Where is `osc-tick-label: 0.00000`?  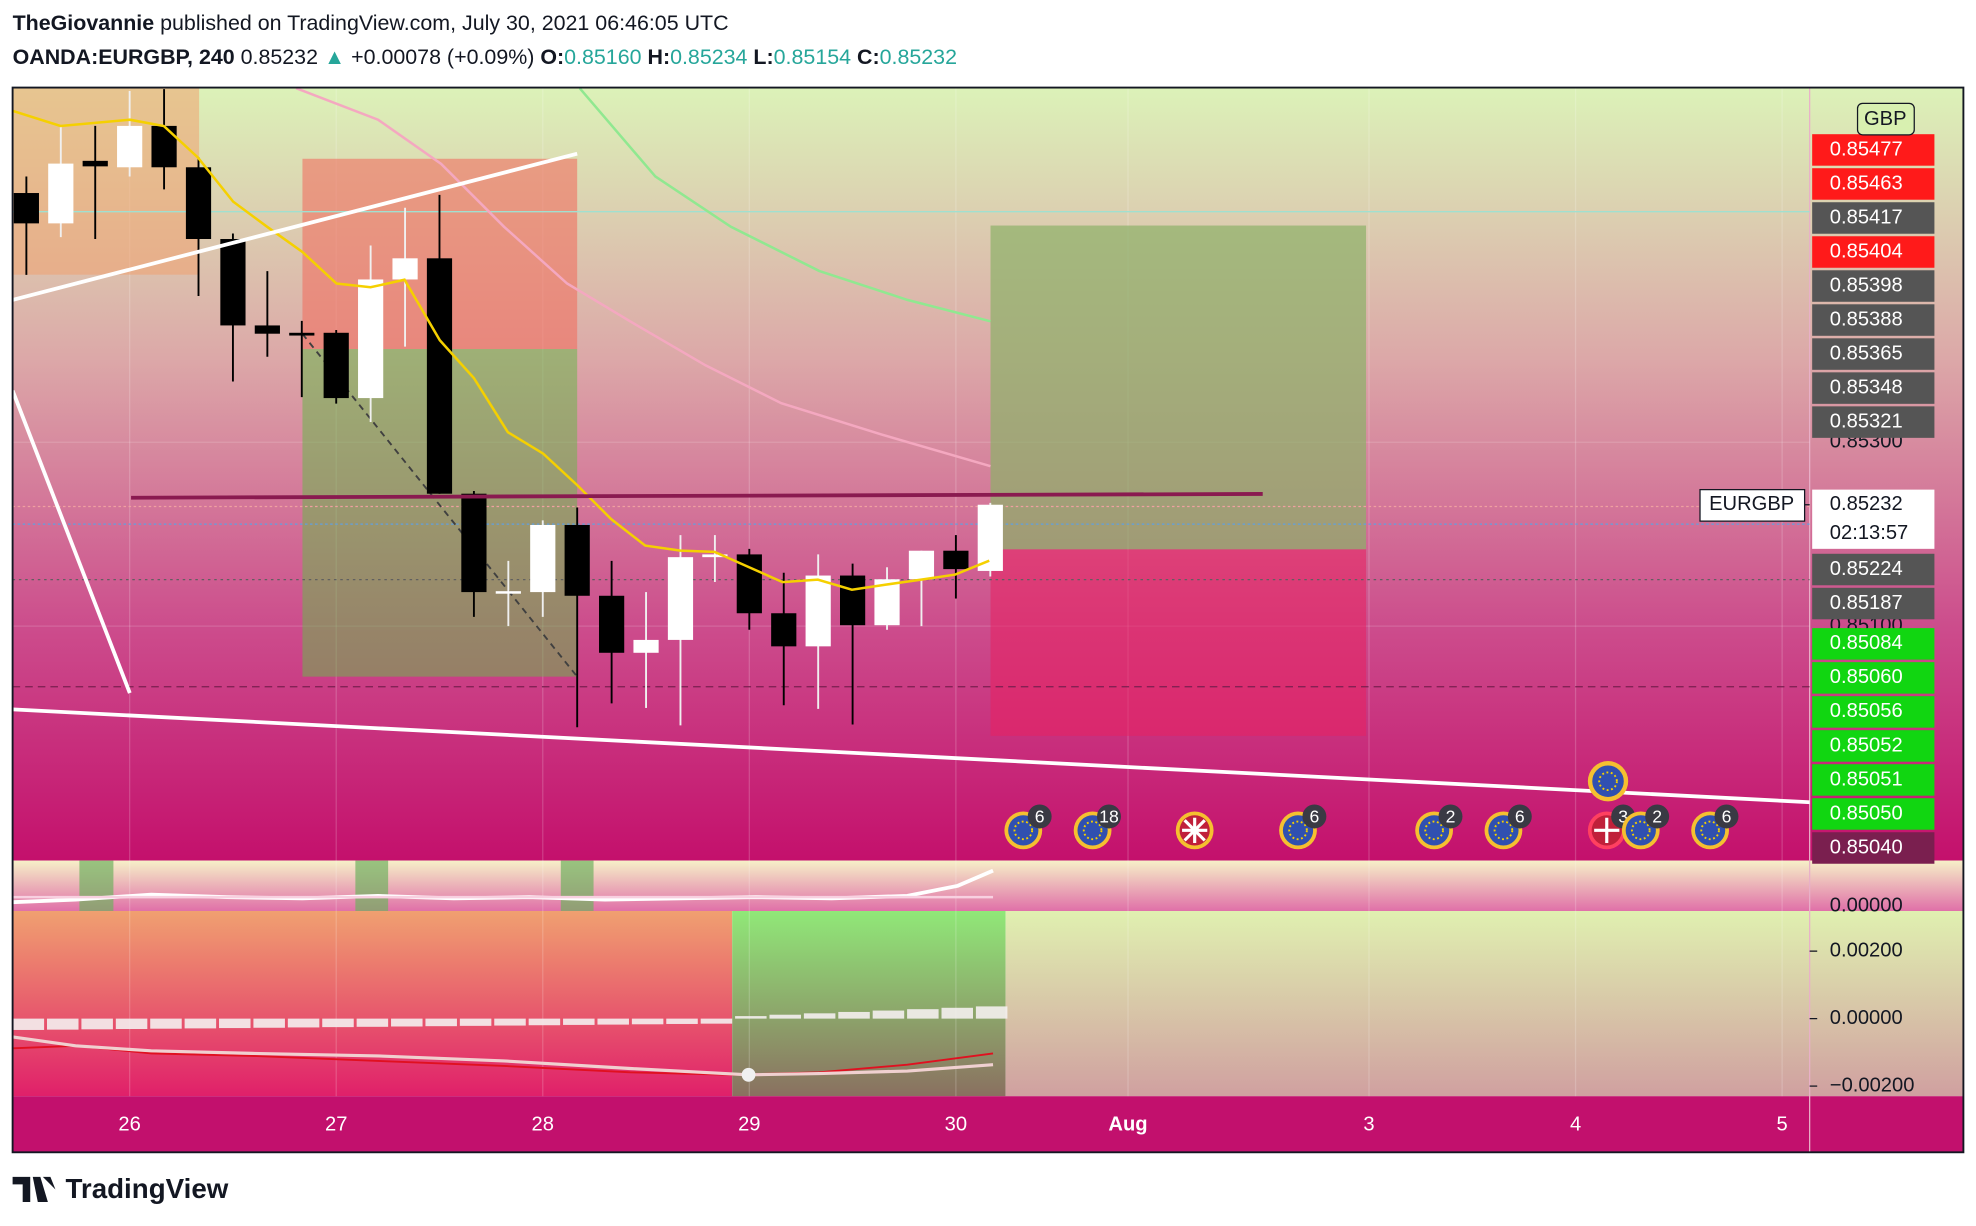 osc-tick-label: 0.00000 is located at coordinates (1866, 1018).